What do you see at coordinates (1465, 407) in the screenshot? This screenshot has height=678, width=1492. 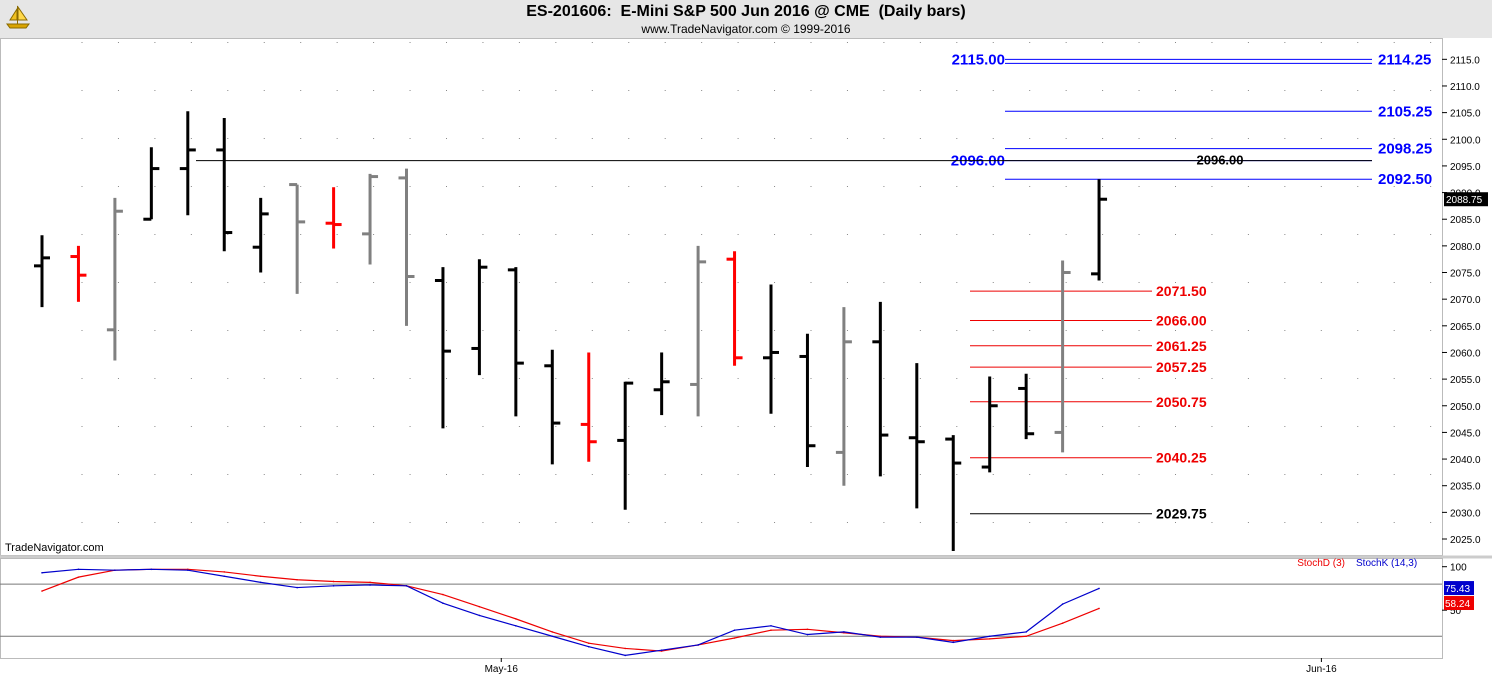 I see `price-axis-label: 2050.0` at bounding box center [1465, 407].